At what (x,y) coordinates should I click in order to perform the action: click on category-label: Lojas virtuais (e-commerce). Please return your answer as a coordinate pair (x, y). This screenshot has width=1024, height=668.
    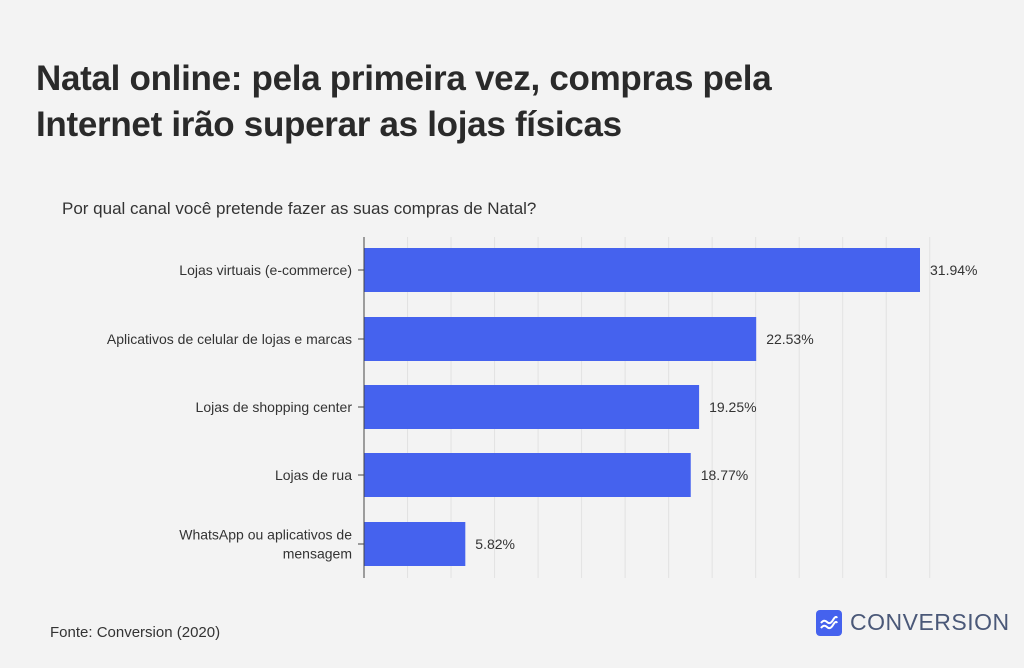
    Looking at the image, I should click on (265, 270).